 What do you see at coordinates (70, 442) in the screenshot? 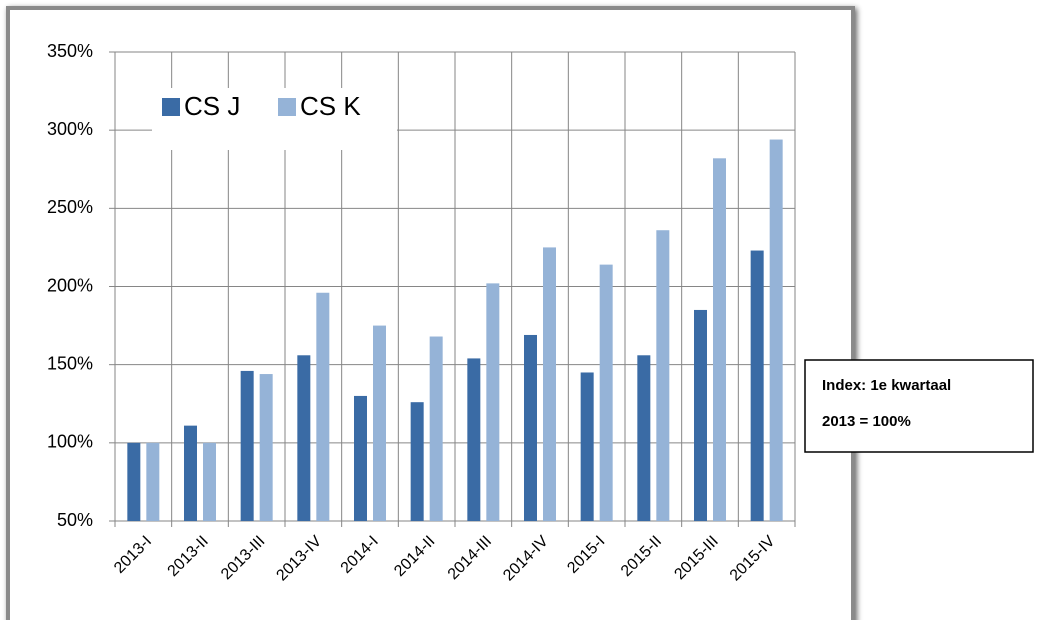
I see `y-tick-label: 100%` at bounding box center [70, 442].